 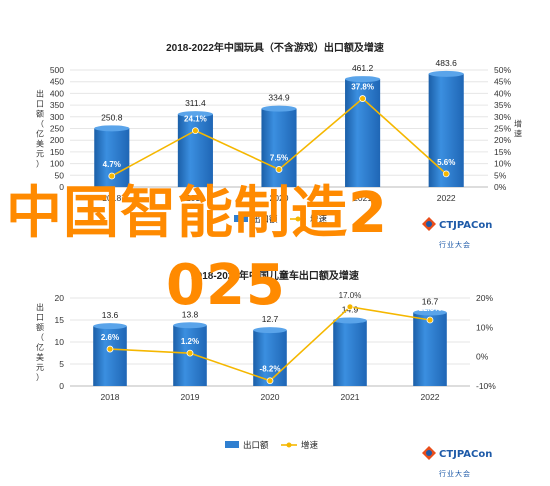 I want to click on chart1-ytick-left: 350, so click(x=57, y=105).